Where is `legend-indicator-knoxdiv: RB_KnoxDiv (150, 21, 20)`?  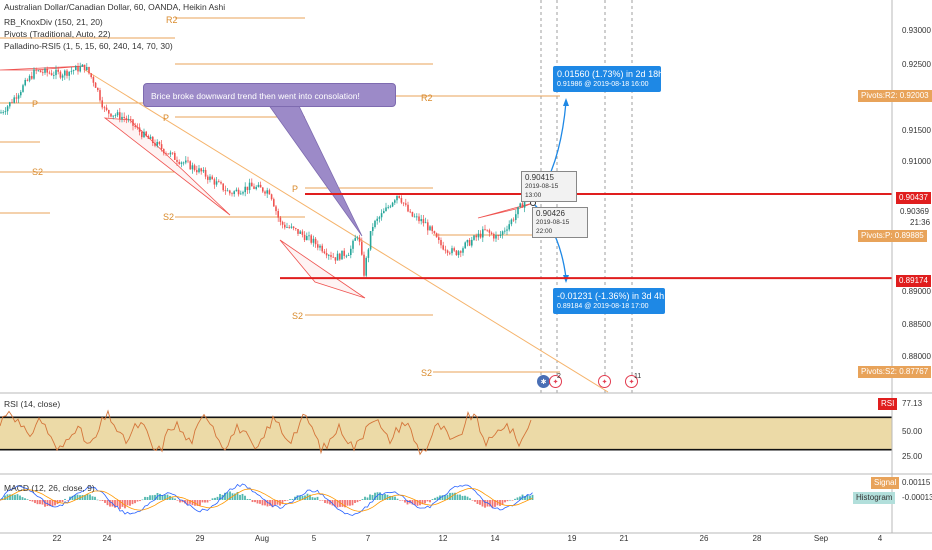
legend-indicator-knoxdiv: RB_KnoxDiv (150, 21, 20) is located at coordinates (53, 22).